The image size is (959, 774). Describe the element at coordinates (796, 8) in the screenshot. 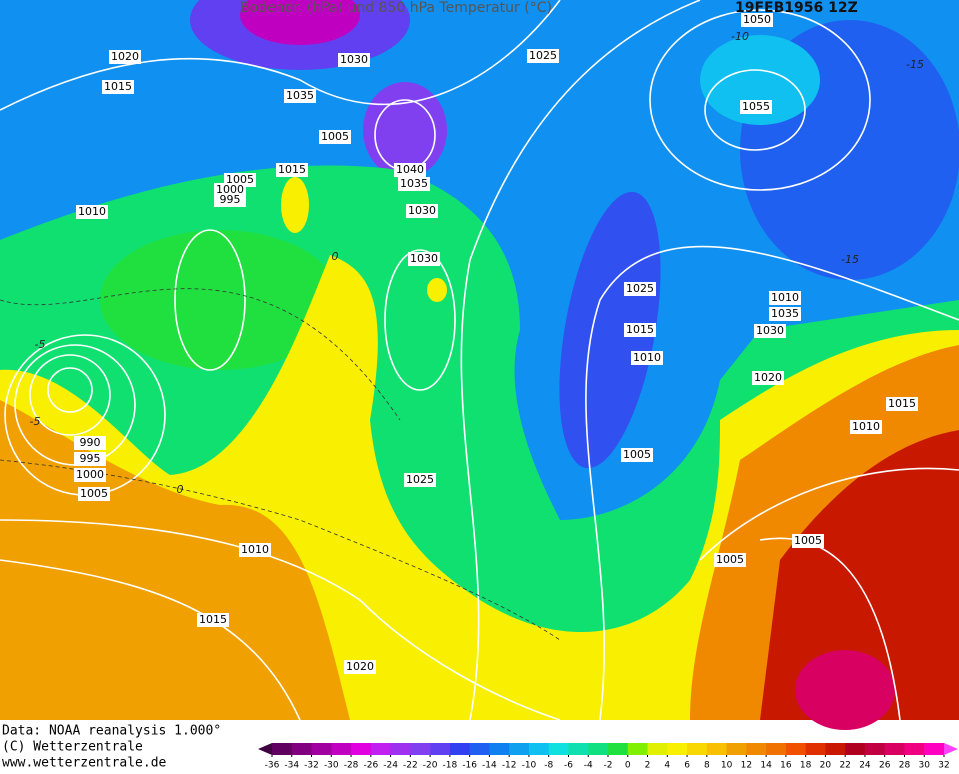

I see `map-date: 19FEB1956 12Z` at that location.